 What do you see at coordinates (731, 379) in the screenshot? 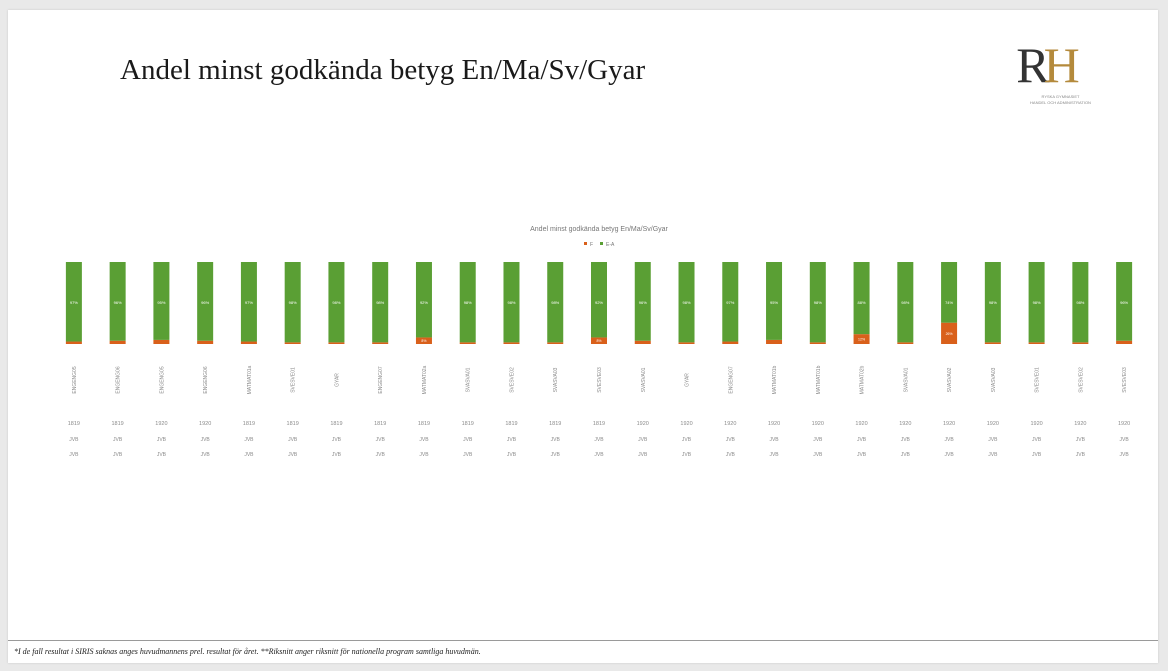
I see `category-label: ENGENG07` at bounding box center [731, 379].